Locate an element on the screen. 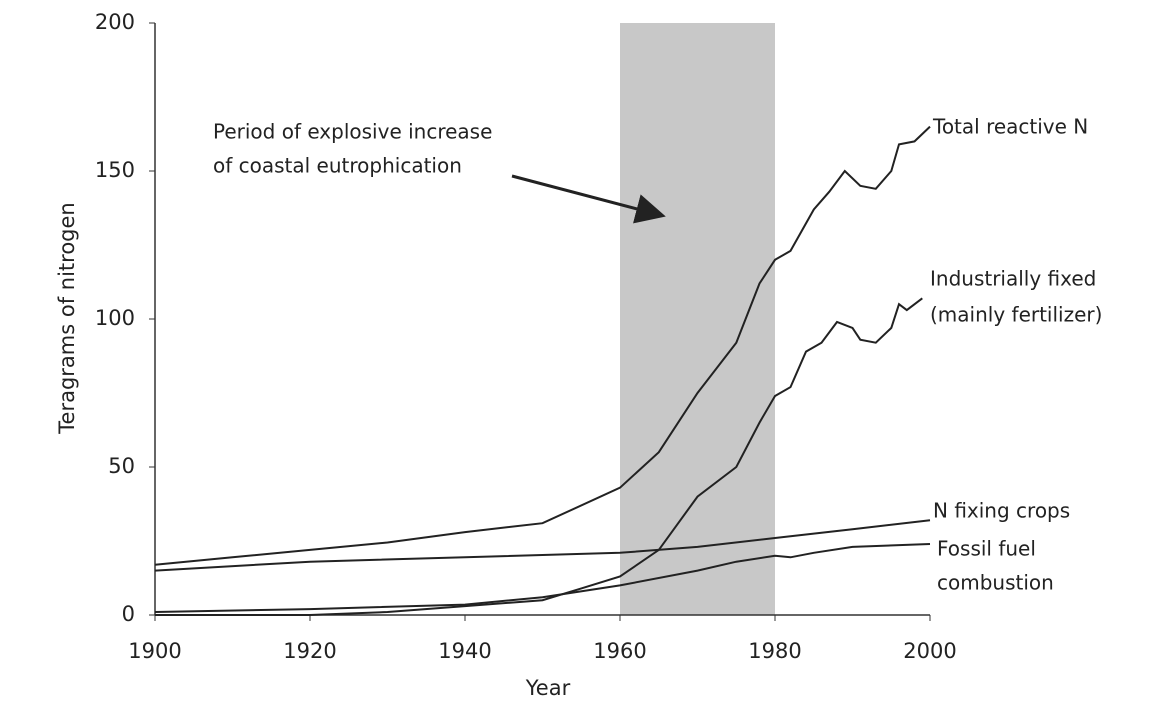  series-label: (mainly fertilizer) is located at coordinates (1016, 315).